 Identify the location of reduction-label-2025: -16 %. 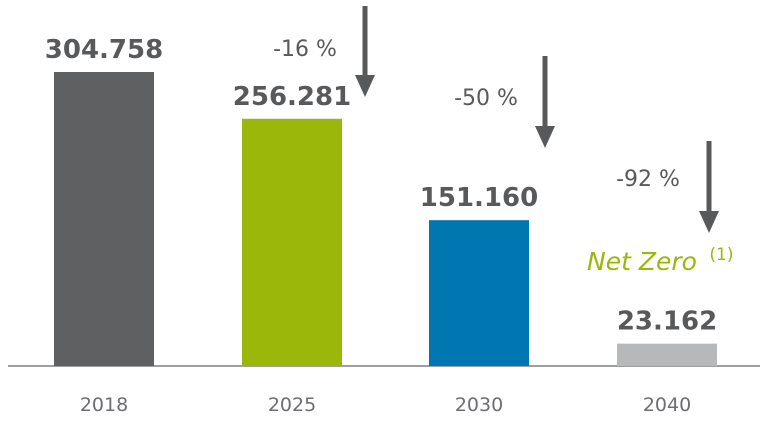
(305, 49).